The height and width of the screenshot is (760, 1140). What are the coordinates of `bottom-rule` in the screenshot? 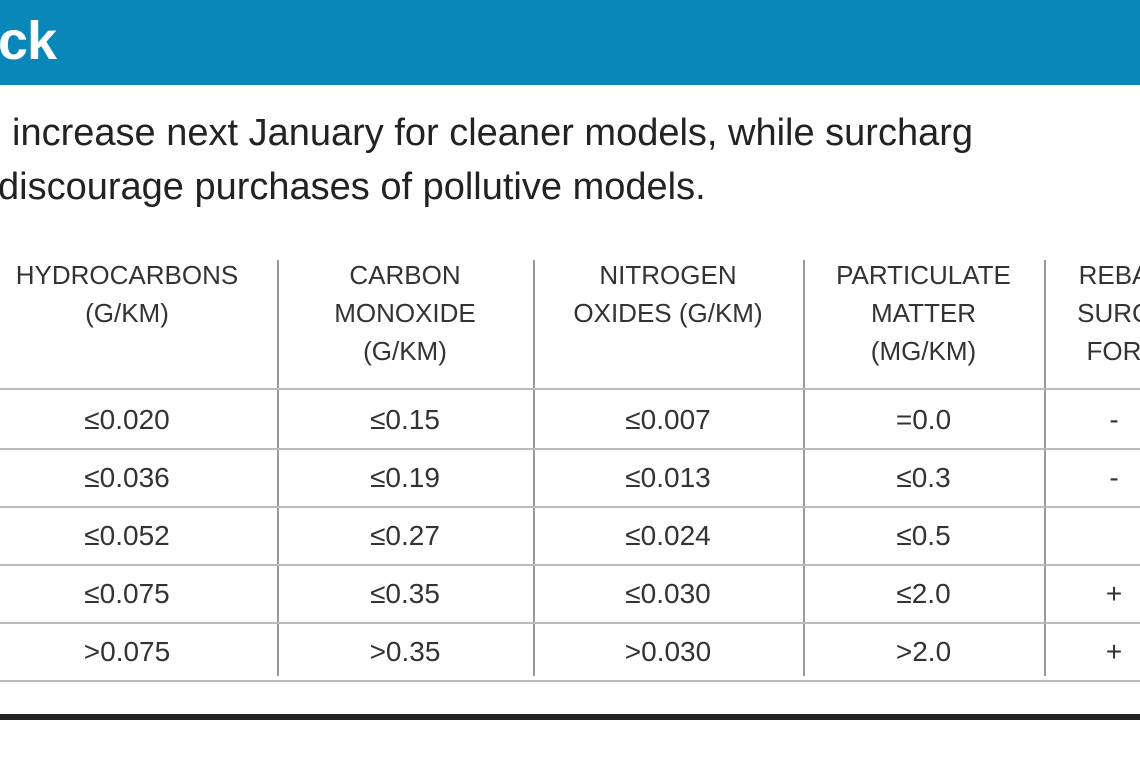 It's located at (570, 717).